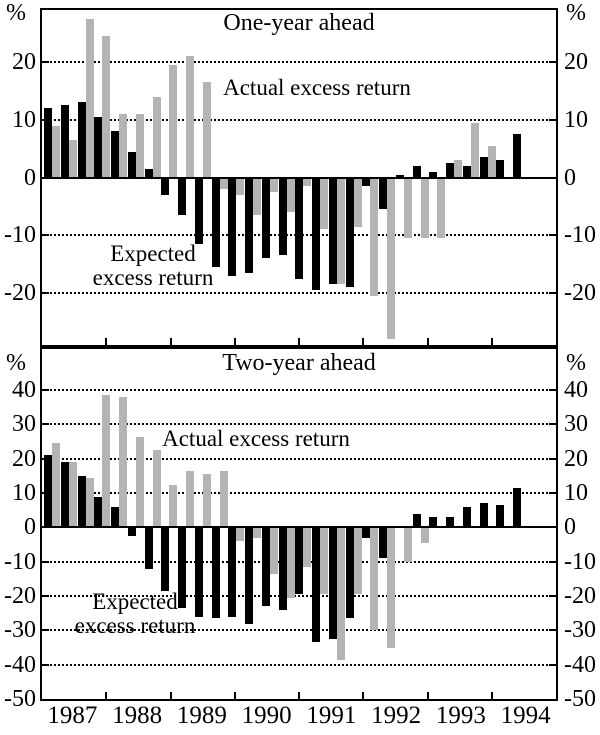 The height and width of the screenshot is (735, 600). What do you see at coordinates (331, 715) in the screenshot?
I see `x-axis-year-label: 1991` at bounding box center [331, 715].